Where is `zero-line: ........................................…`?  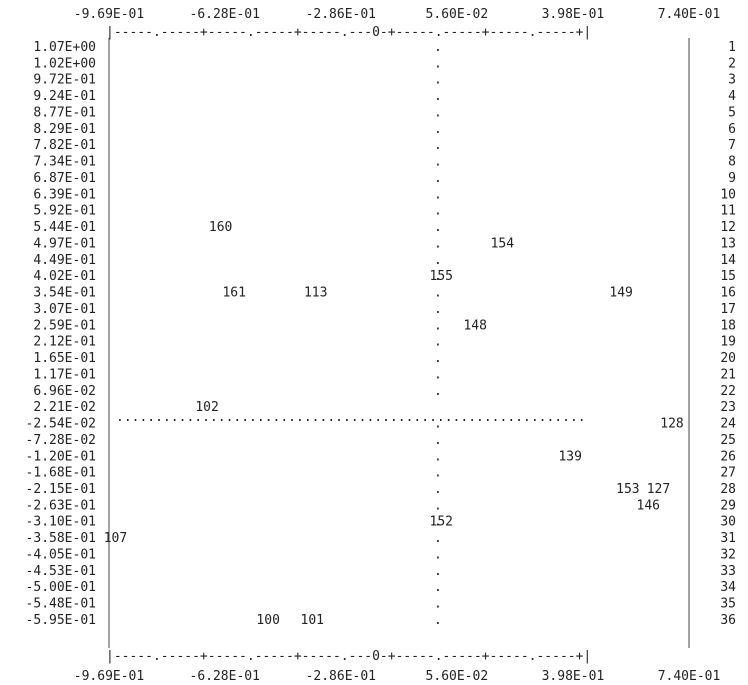 zero-line: ........................................… is located at coordinates (351, 417).